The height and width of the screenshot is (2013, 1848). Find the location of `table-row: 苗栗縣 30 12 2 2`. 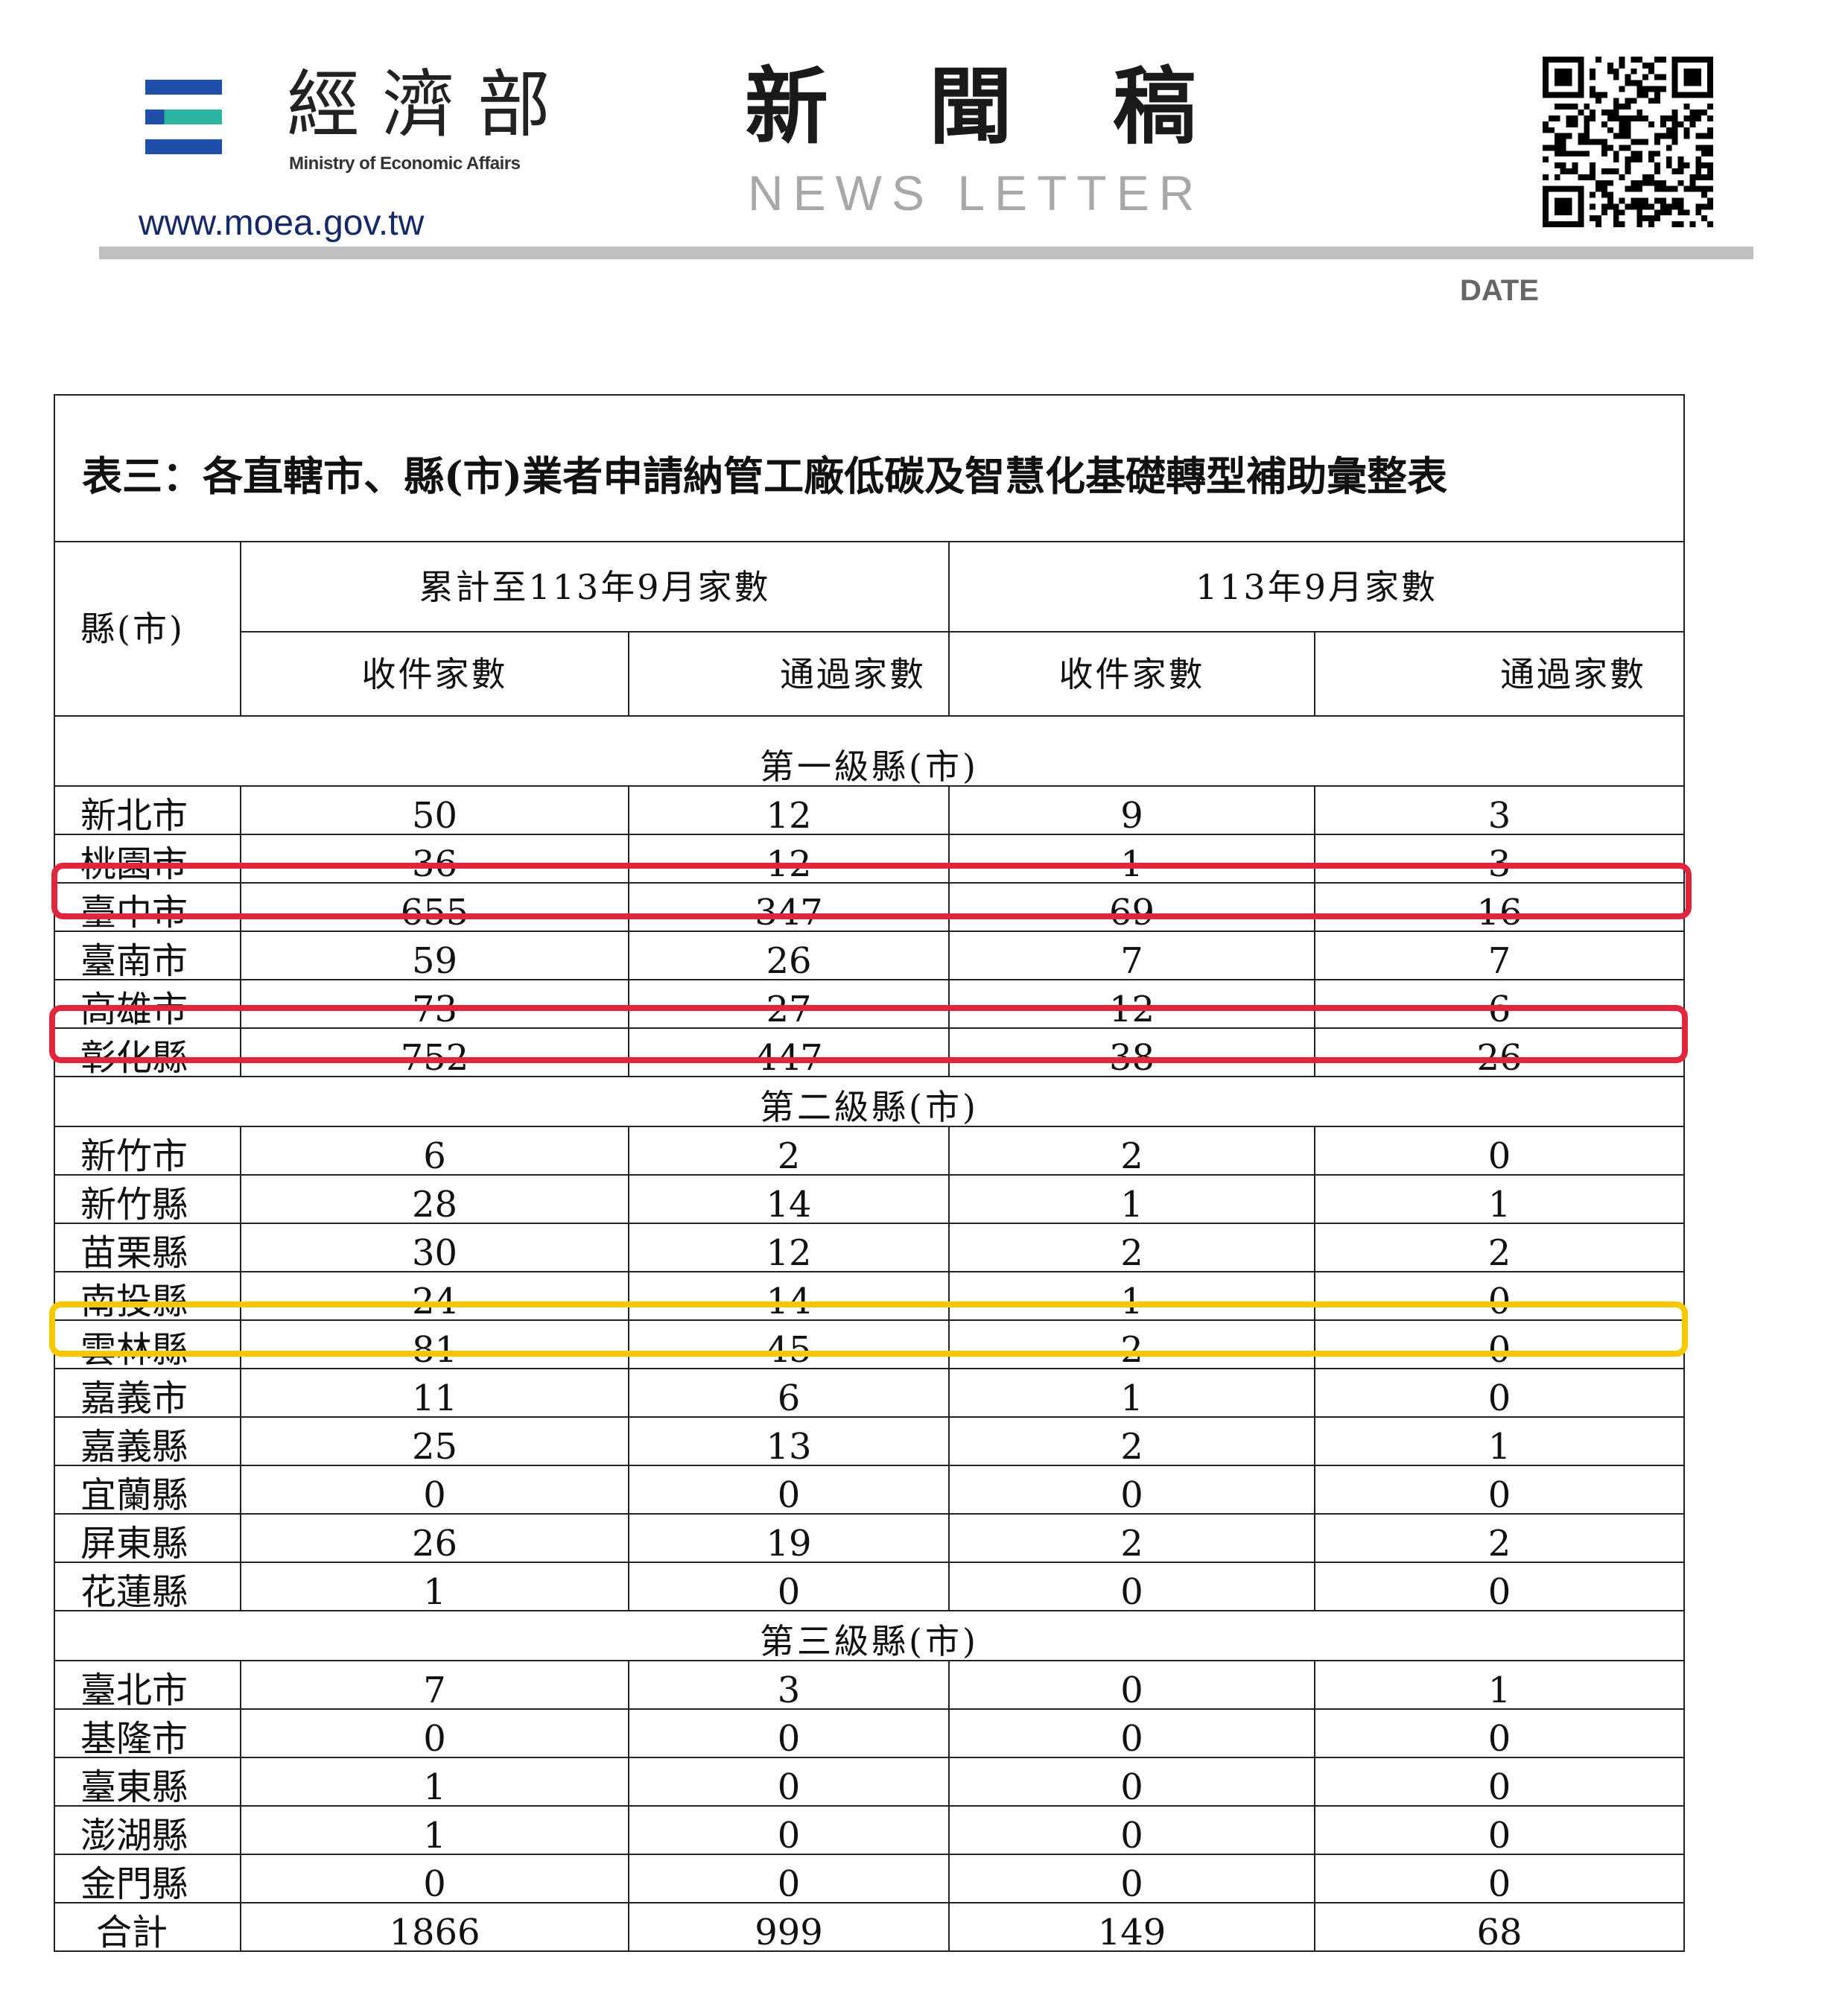

table-row: 苗栗縣 30 12 2 2 is located at coordinates (870, 1247).